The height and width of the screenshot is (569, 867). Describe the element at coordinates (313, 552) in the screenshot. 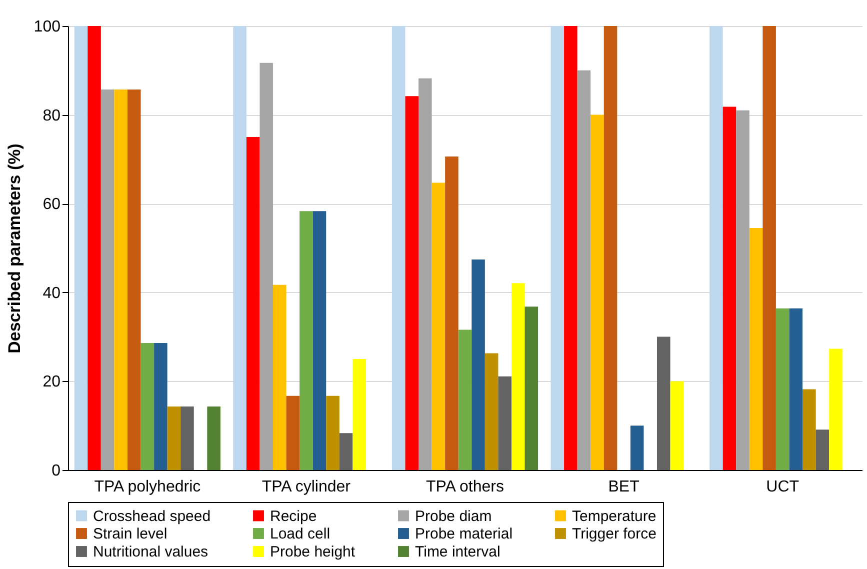

I see `legend-label: Probe height` at that location.